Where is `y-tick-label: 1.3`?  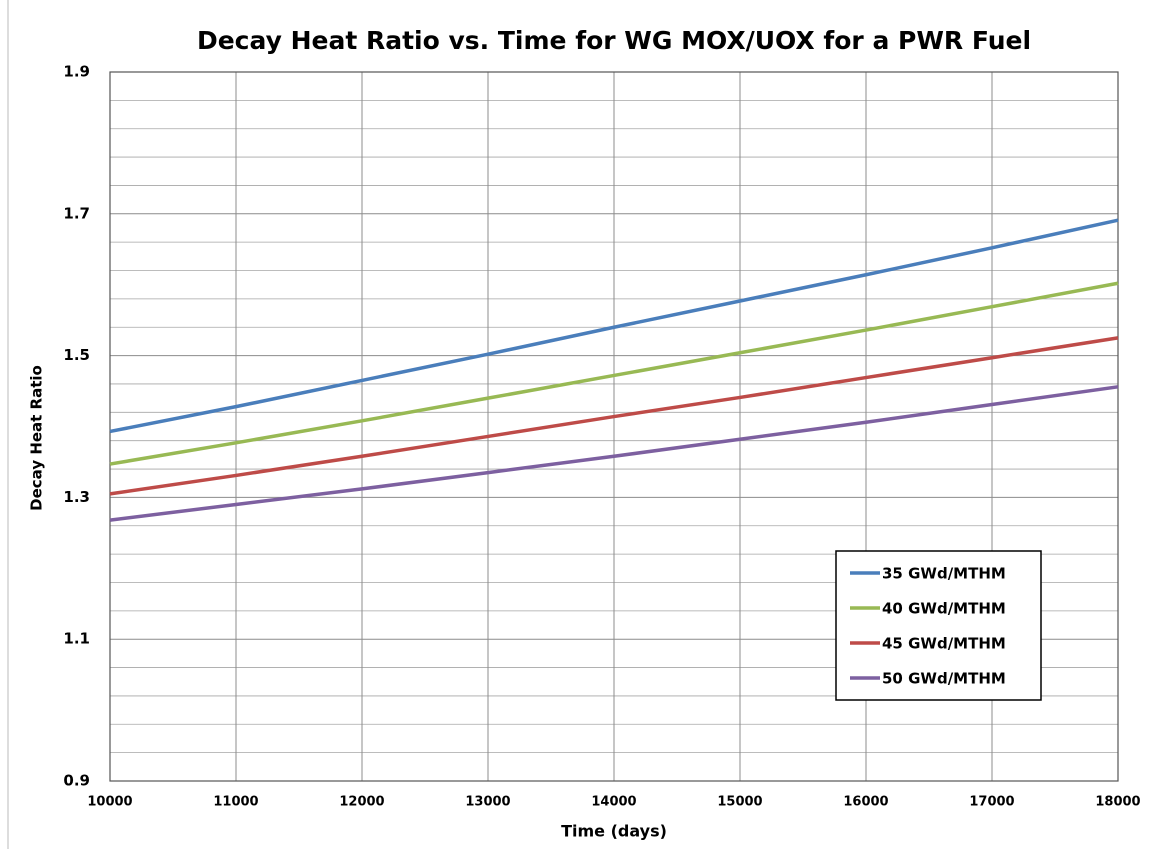 y-tick-label: 1.3 is located at coordinates (76, 497).